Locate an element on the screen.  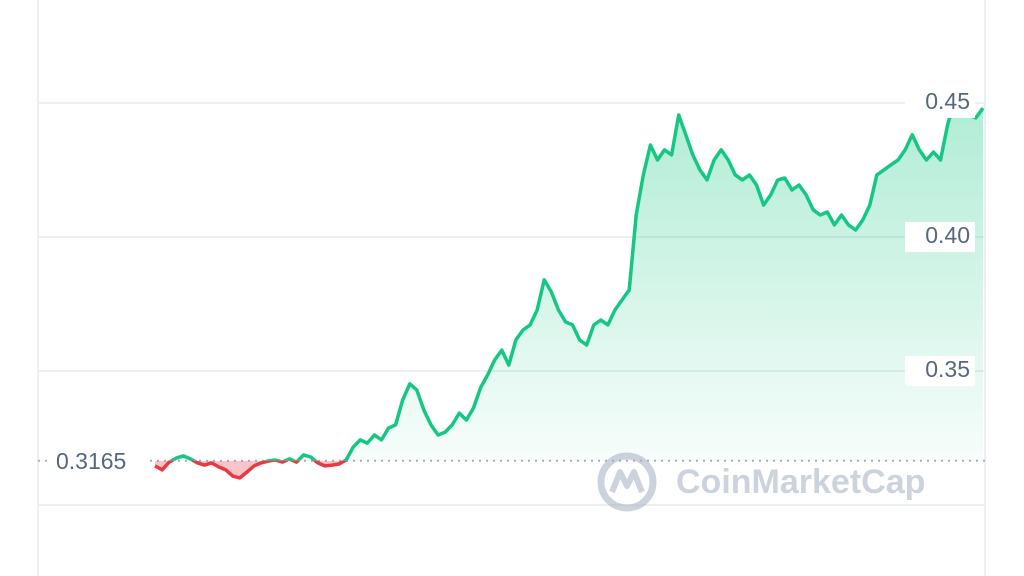
baseline-label-bg is located at coordinates (98, 460).